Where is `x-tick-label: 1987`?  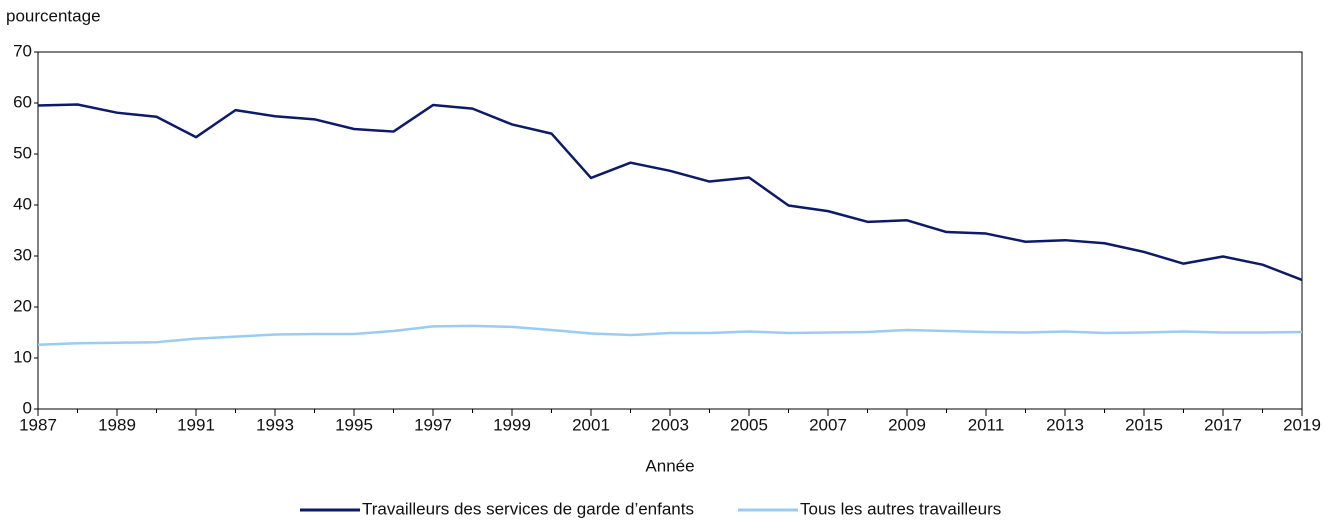
x-tick-label: 1987 is located at coordinates (38, 424).